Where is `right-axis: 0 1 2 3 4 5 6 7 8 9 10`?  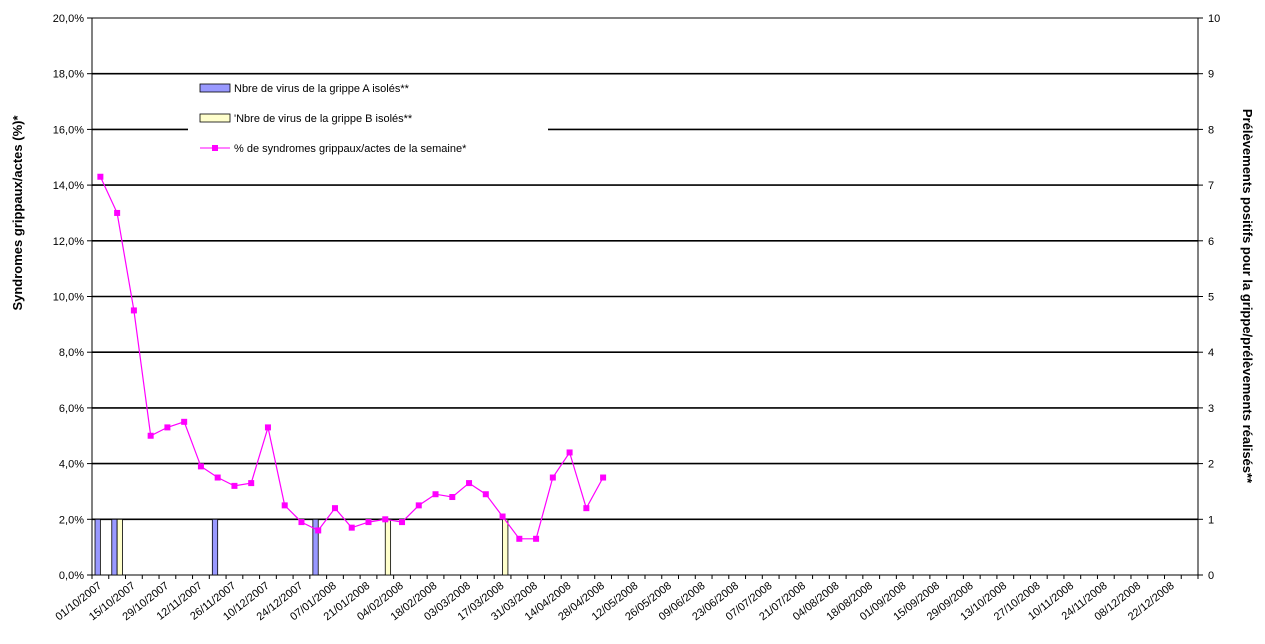
right-axis: 0 1 2 3 4 5 6 7 8 9 10 is located at coordinates (1209, 297).